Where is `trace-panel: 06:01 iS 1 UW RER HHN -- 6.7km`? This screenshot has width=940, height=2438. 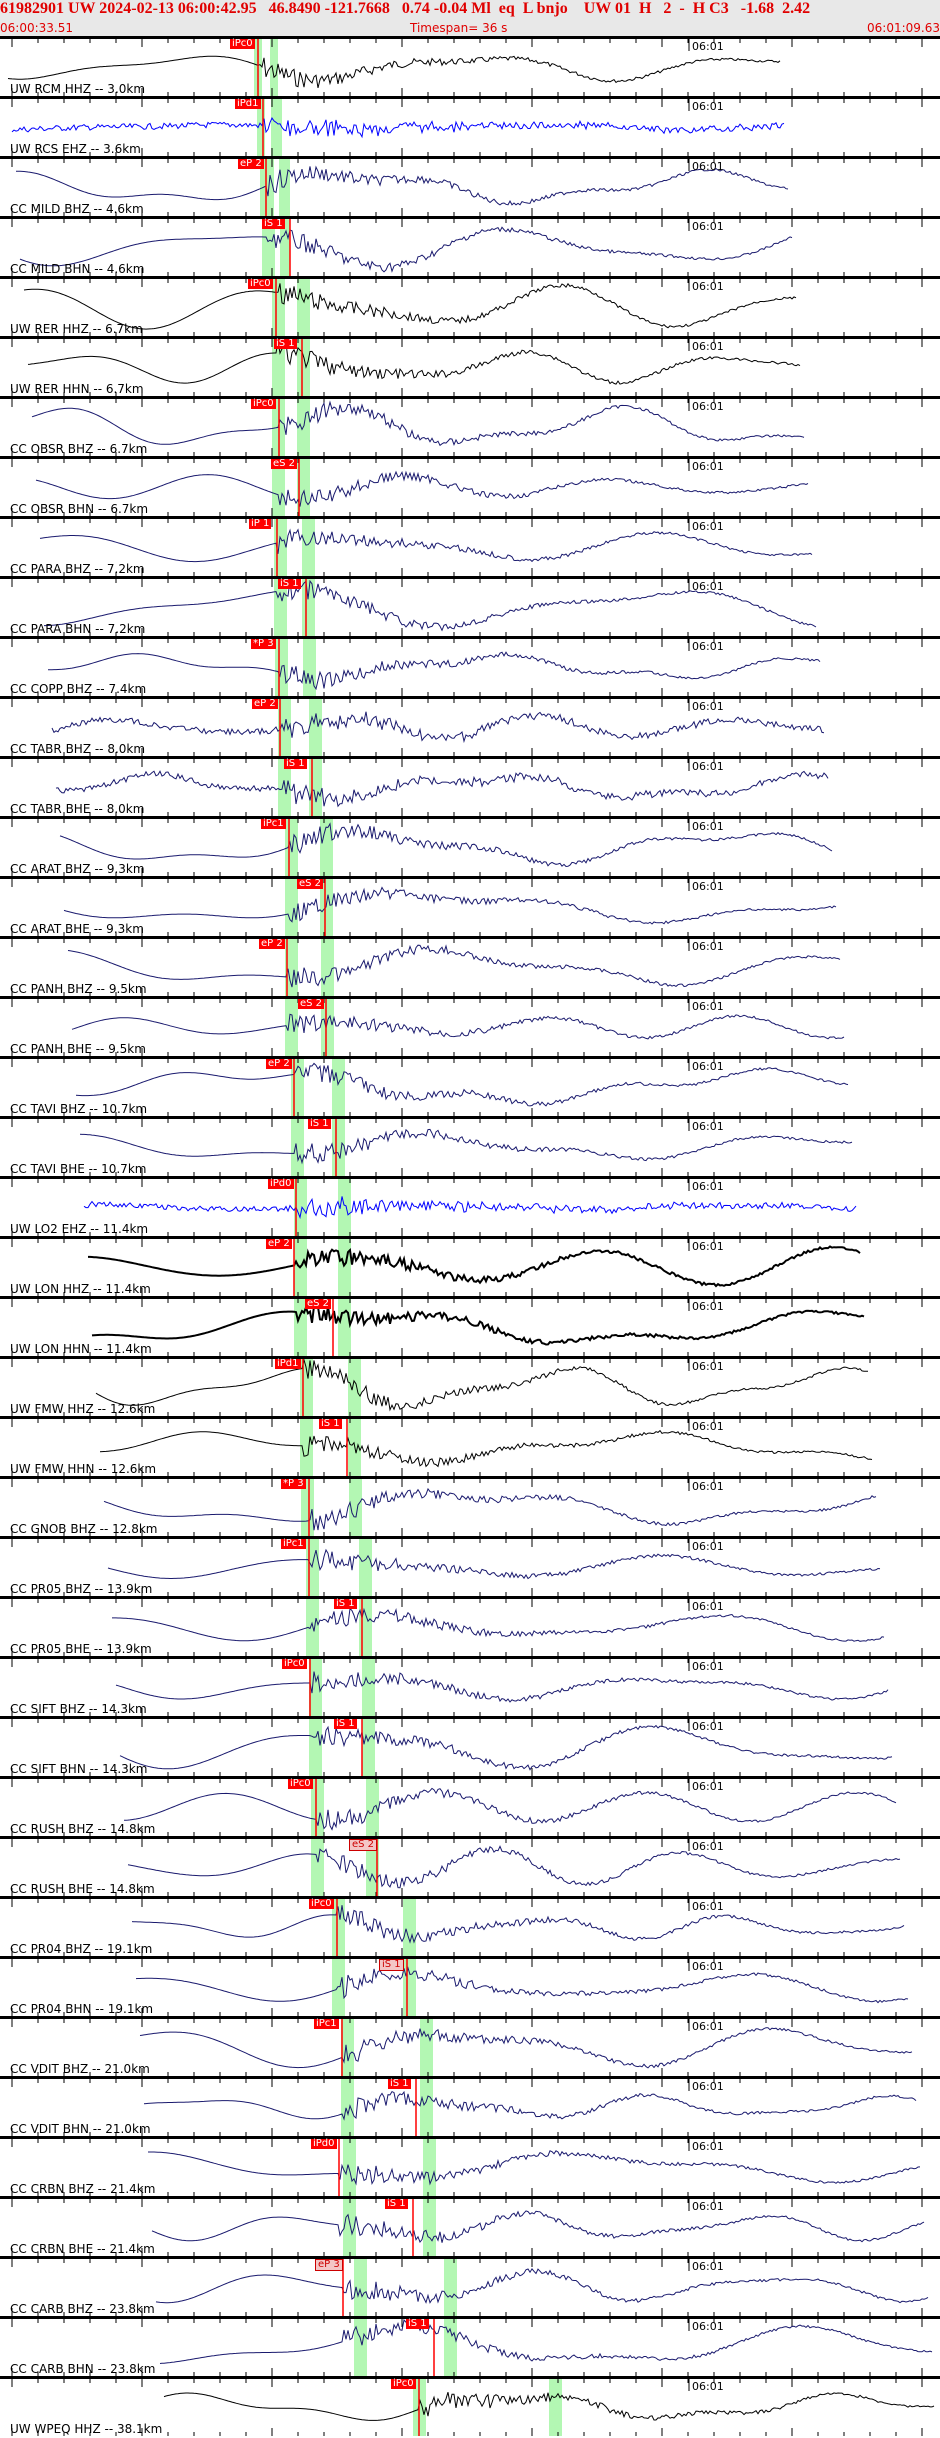 trace-panel: 06:01 iS 1 UW RER HHN -- 6.7km is located at coordinates (470, 366).